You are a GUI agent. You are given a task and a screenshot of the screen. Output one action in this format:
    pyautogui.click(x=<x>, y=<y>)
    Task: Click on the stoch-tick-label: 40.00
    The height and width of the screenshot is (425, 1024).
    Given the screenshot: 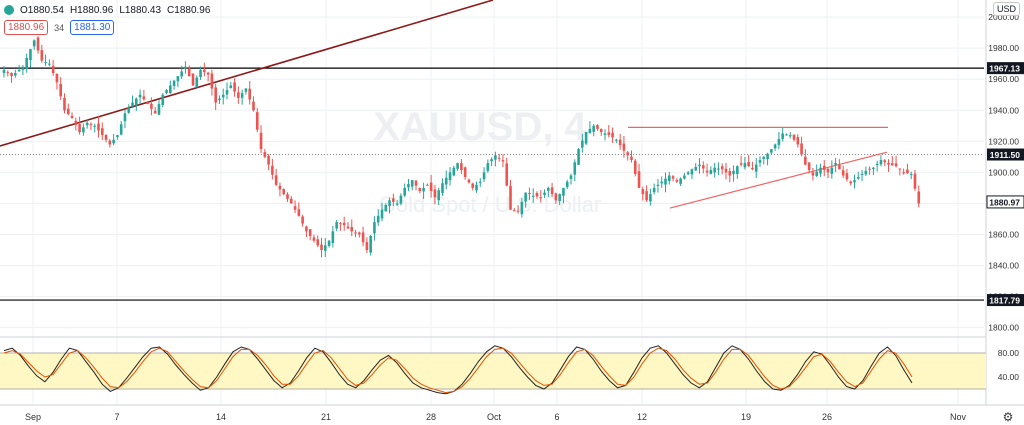 What is the action you would take?
    pyautogui.click(x=1009, y=377)
    